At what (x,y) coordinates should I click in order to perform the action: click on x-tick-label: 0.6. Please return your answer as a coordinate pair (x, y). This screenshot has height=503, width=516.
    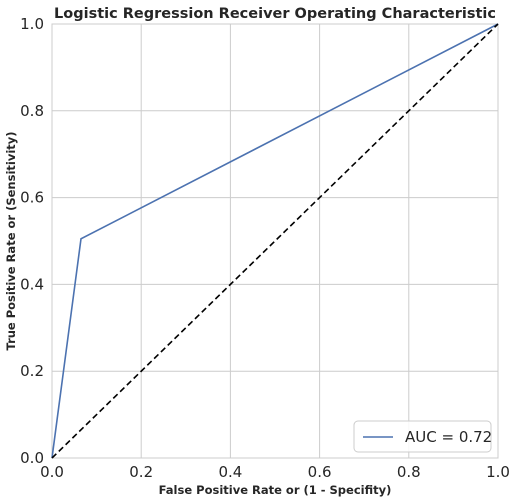
    Looking at the image, I should click on (320, 472).